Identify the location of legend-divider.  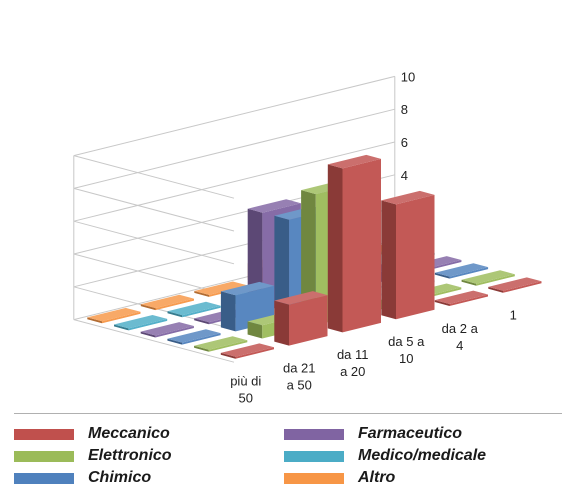
(288, 413).